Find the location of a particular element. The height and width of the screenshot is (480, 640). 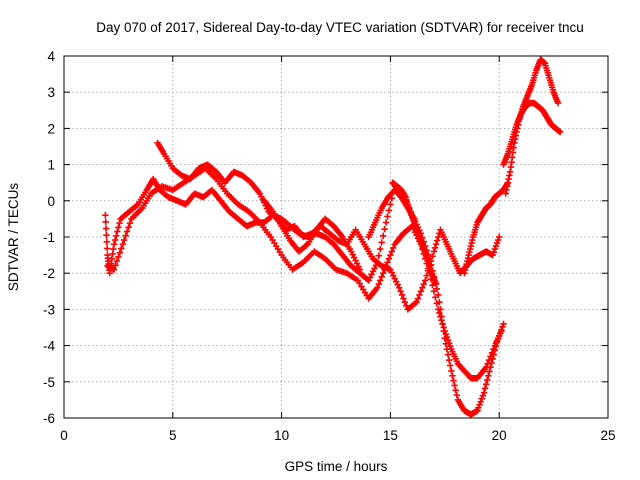

y-tick-label: -6 is located at coordinates (49, 418).